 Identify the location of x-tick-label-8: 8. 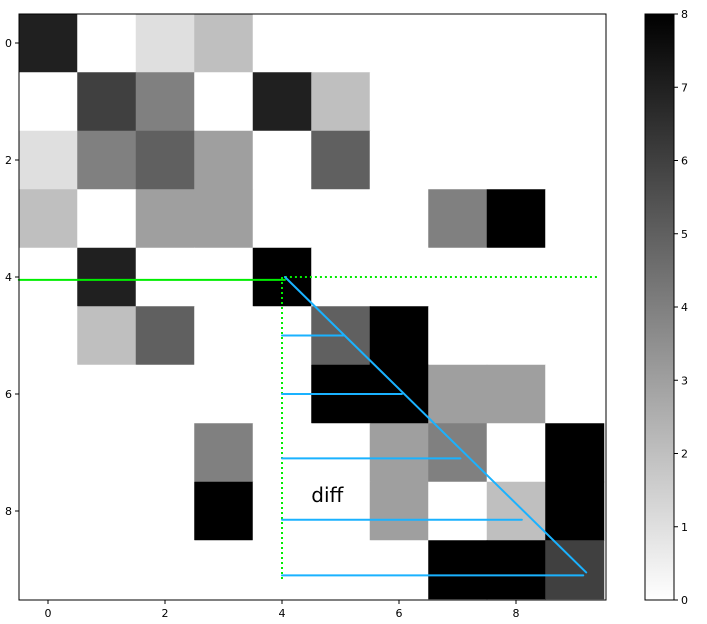
(516, 613).